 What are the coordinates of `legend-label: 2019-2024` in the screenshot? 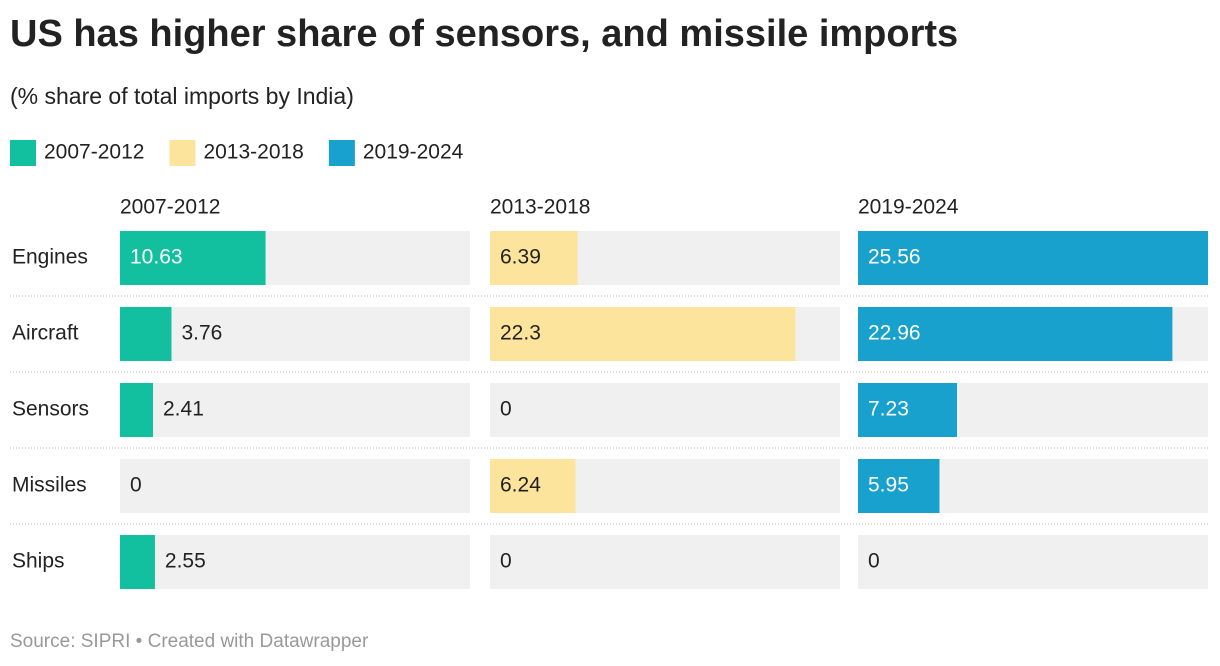 It's located at (413, 152).